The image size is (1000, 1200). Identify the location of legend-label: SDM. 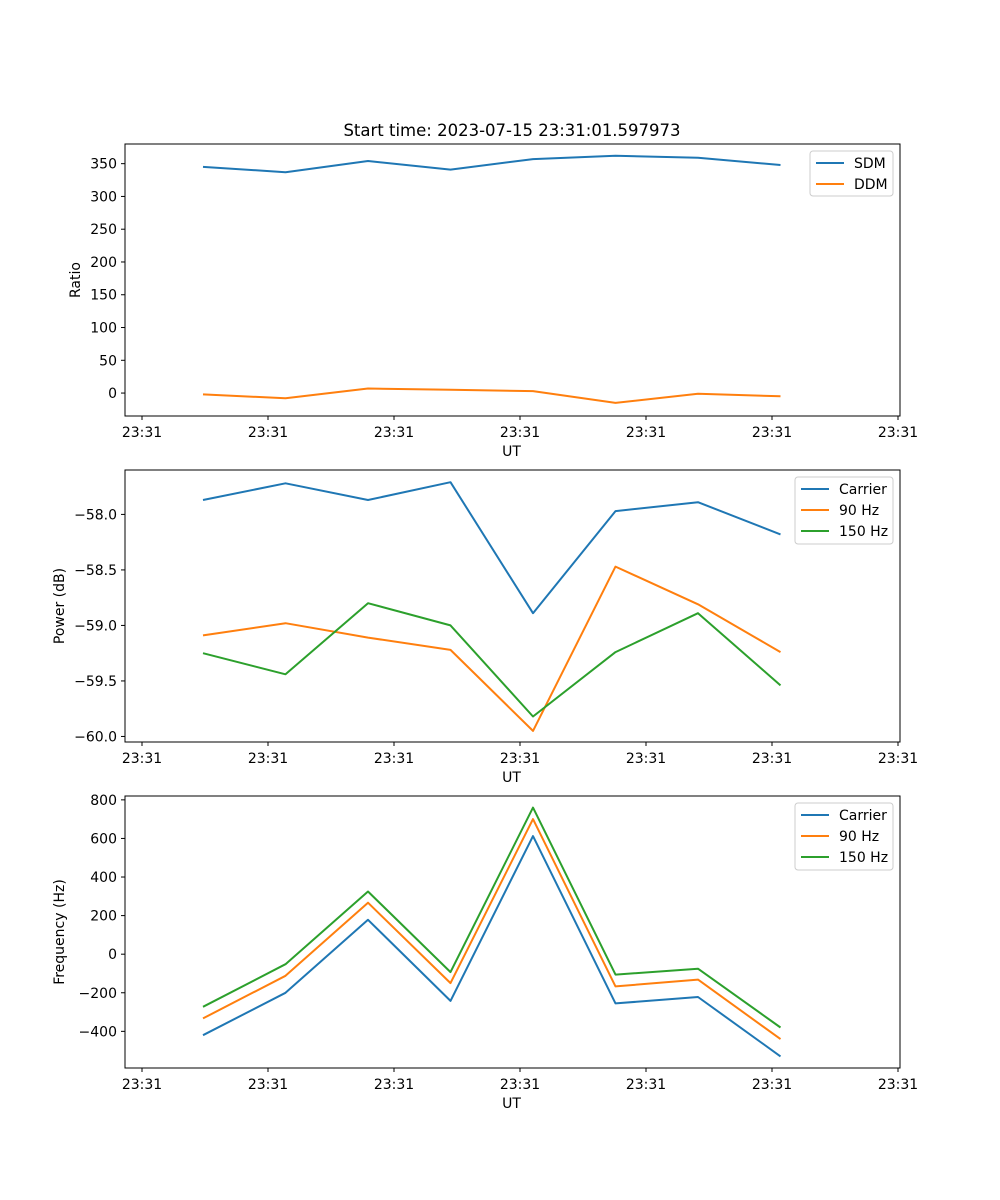
(870, 164).